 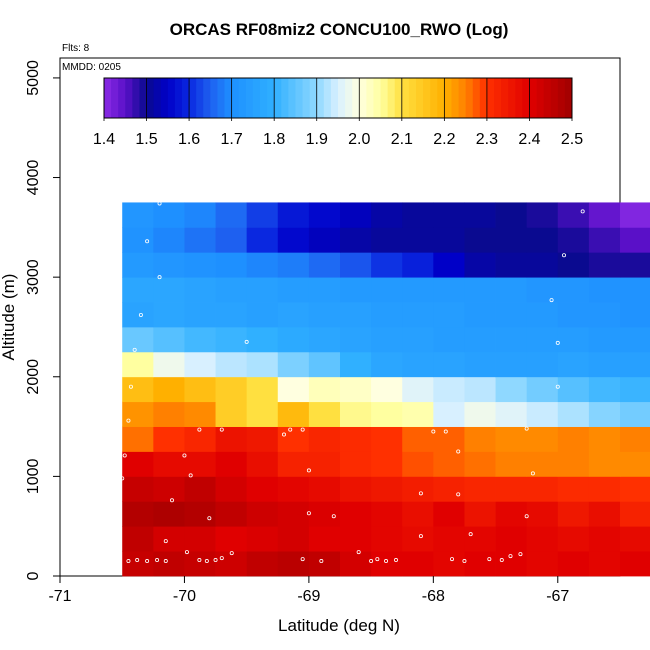 What do you see at coordinates (359, 139) in the screenshot?
I see `colorbar-tick-label: 2.0` at bounding box center [359, 139].